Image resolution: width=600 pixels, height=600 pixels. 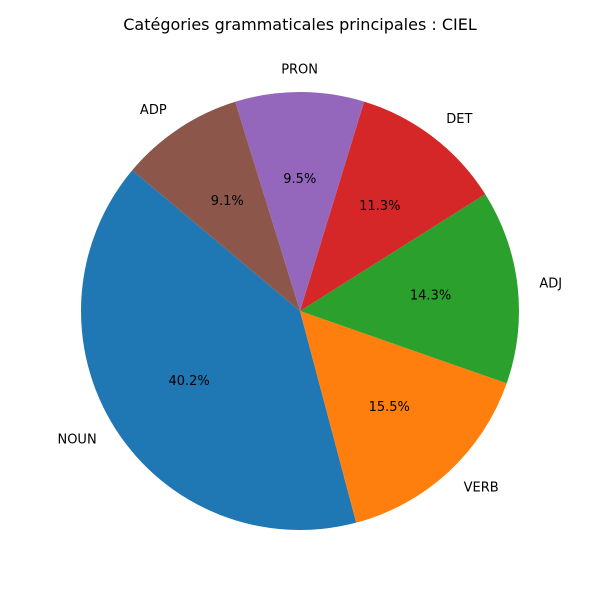 I want to click on slice-label-pron: PRON, so click(x=299, y=70).